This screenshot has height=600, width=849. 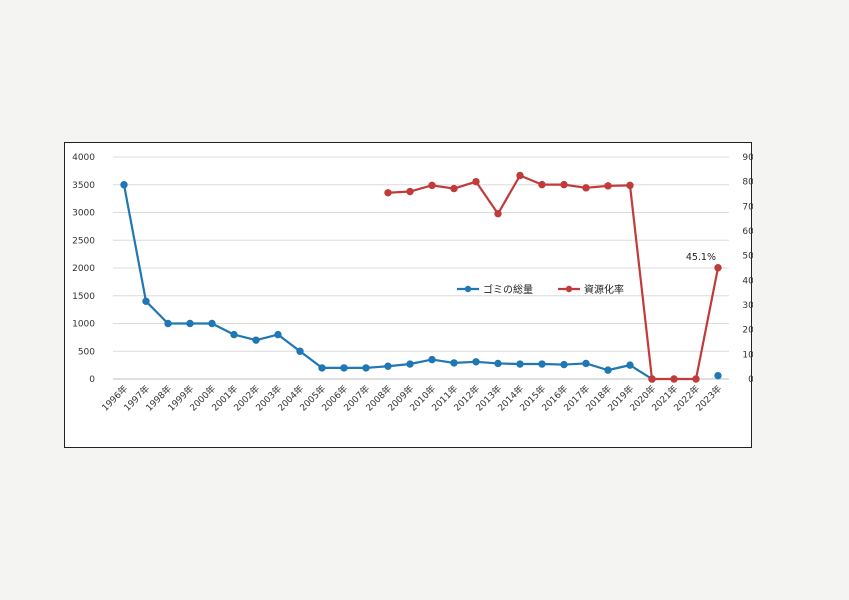 What do you see at coordinates (747, 232) in the screenshot?
I see `y-right-tick-label: 60.0%` at bounding box center [747, 232].